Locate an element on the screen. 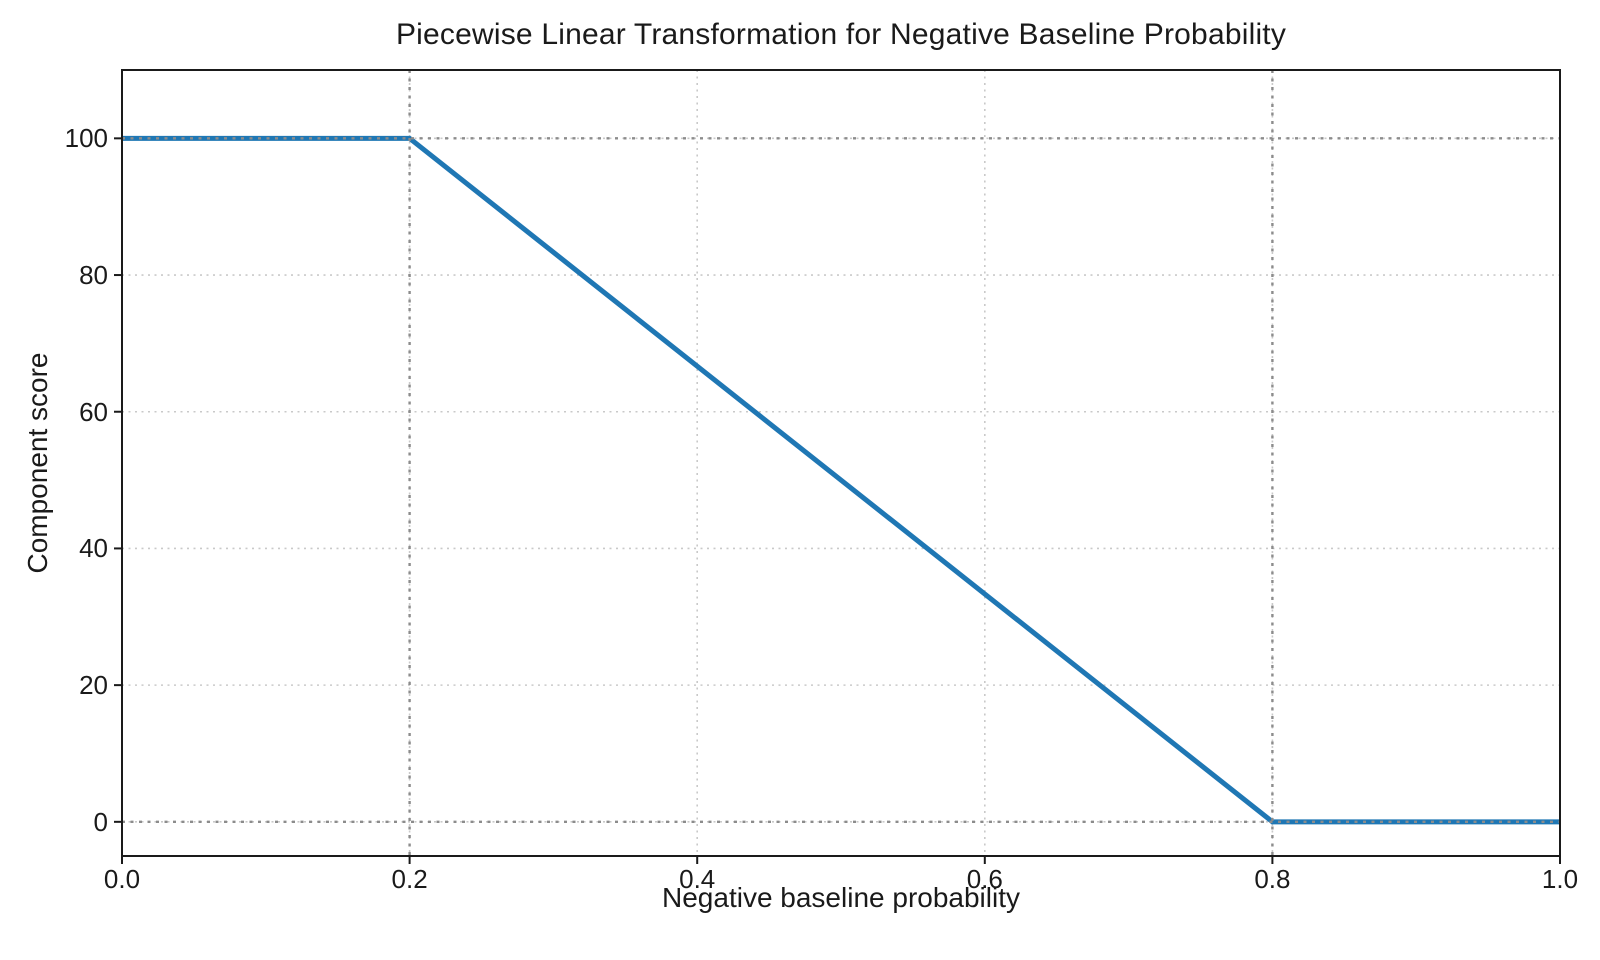  x-tick-label: 0.2 is located at coordinates (409, 879).